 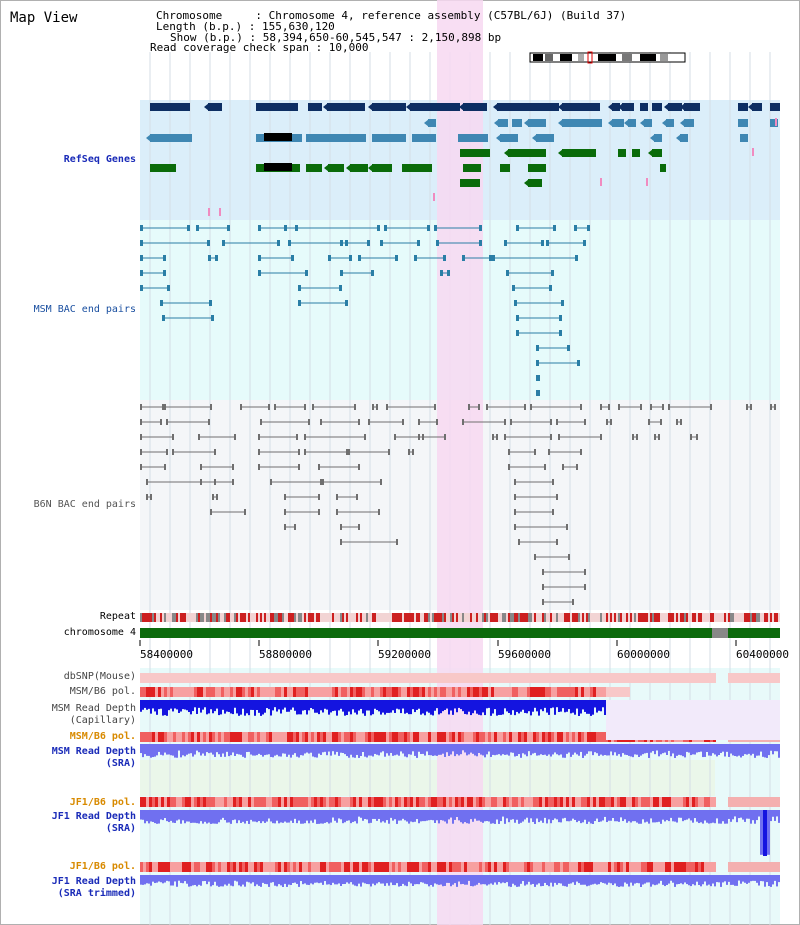 What do you see at coordinates (93, 822) in the screenshot?
I see `track-label-jf1-depth-sra: JF1 Read Depth (SRA)` at bounding box center [93, 822].